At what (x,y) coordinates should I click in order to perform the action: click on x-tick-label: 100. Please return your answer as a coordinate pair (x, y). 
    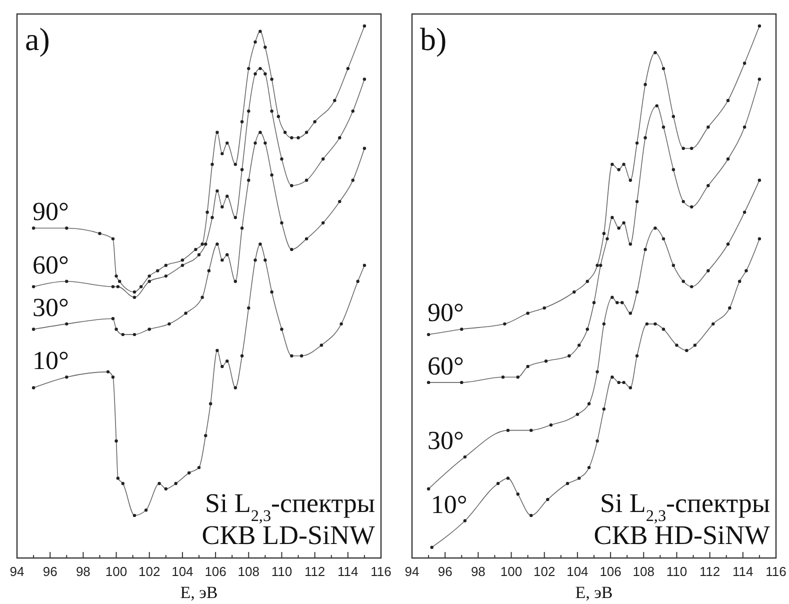
    Looking at the image, I should click on (511, 571).